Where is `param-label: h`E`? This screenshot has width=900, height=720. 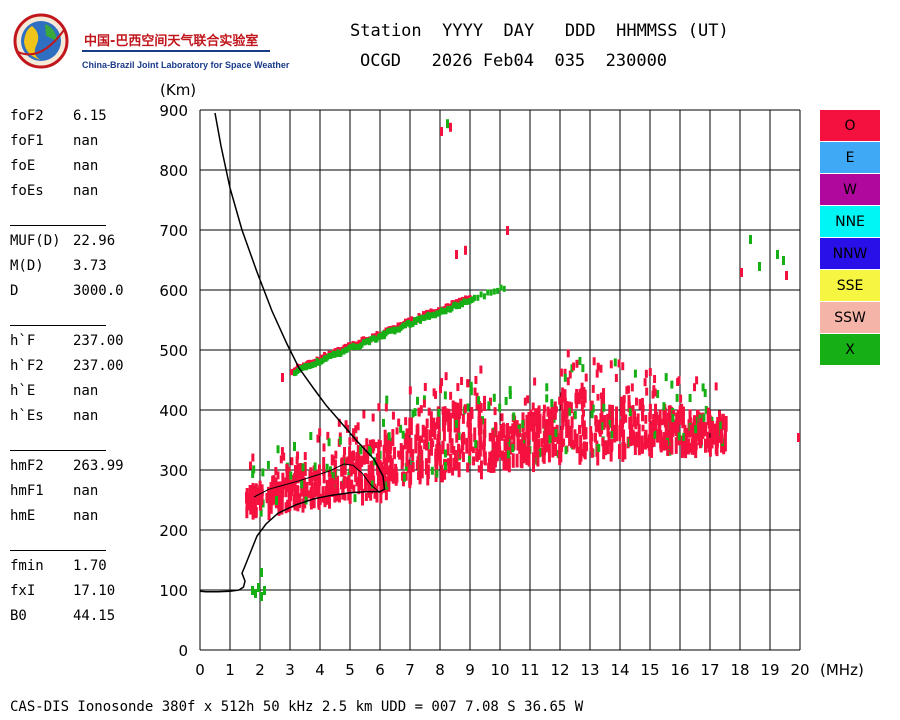 param-label: h`E is located at coordinates (23, 391).